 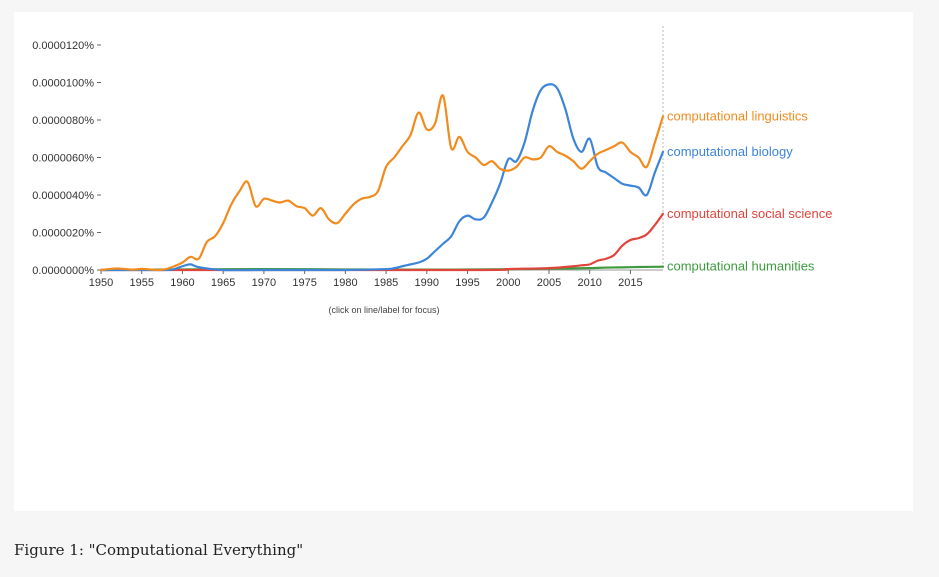 What do you see at coordinates (589, 283) in the screenshot?
I see `x-tick-label: 2010` at bounding box center [589, 283].